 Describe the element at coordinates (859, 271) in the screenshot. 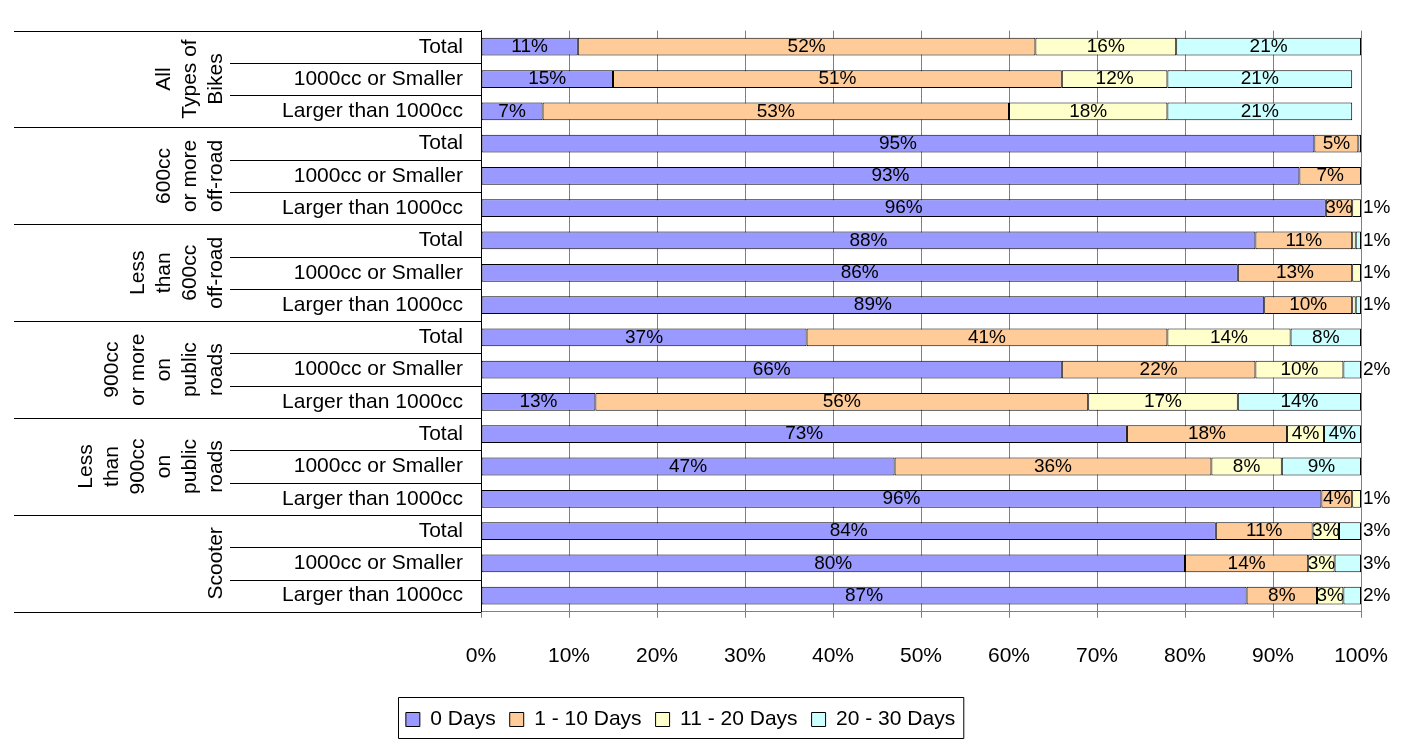

I see `data-label: 86%` at that location.